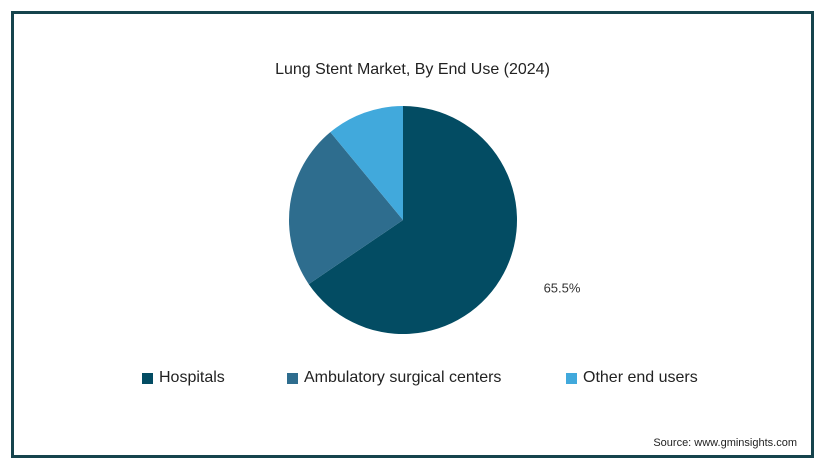 This screenshot has width=831, height=465. Describe the element at coordinates (366, 163) in the screenshot. I see `pie-slice-other` at that location.